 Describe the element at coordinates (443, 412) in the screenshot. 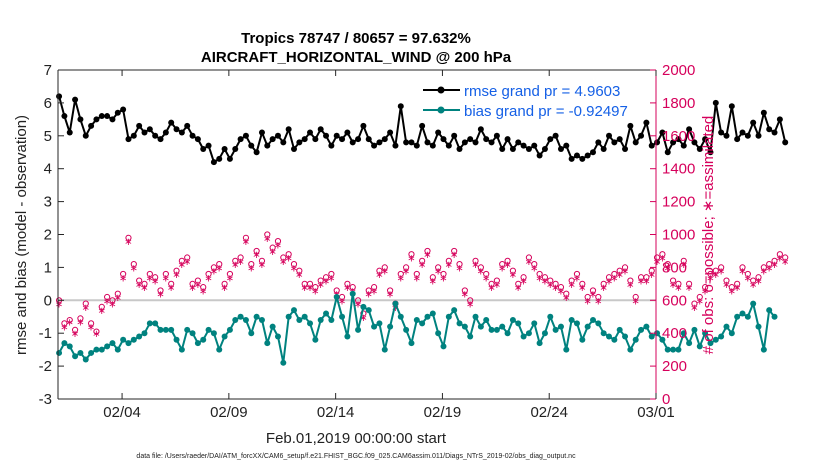

I see `x-tick-label: 02/19` at that location.